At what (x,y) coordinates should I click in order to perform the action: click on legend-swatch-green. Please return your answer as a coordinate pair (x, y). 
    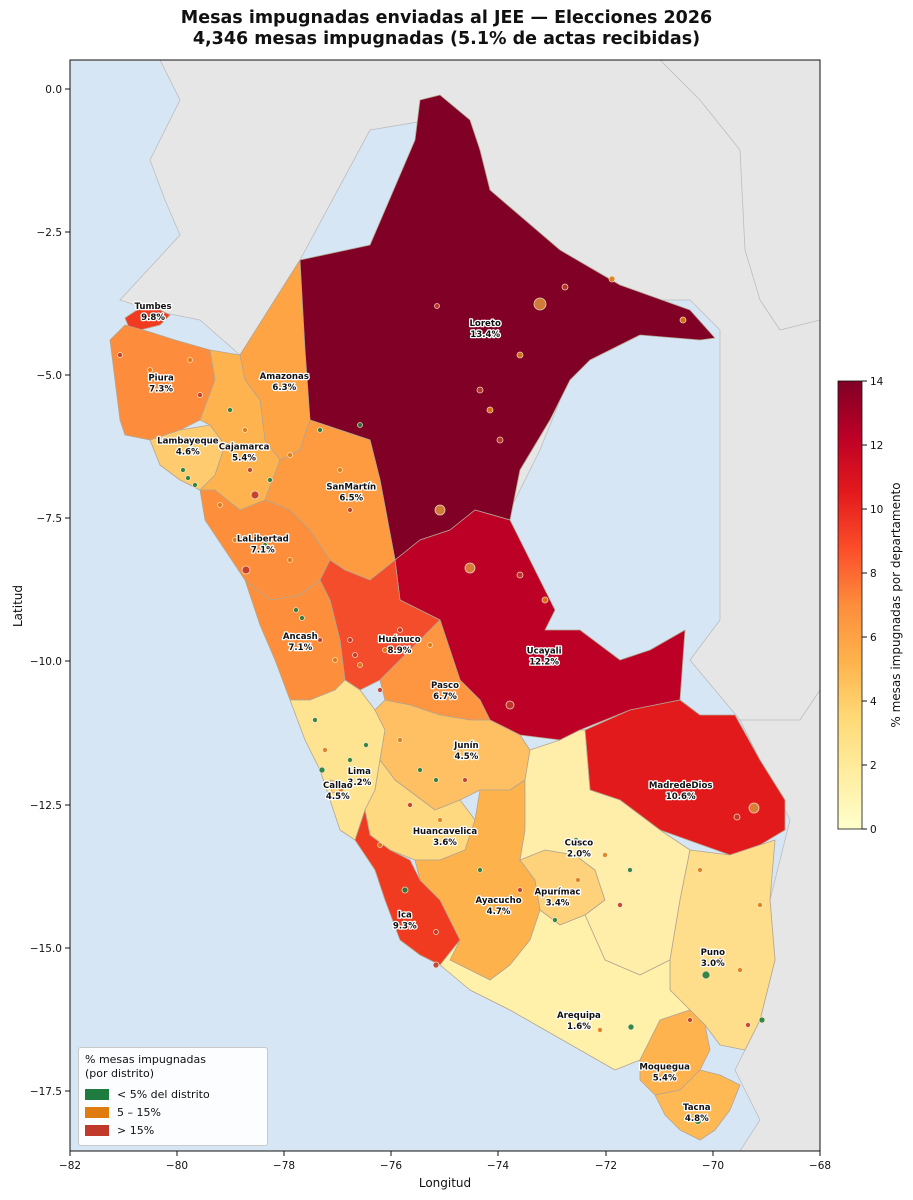
    Looking at the image, I should click on (97, 1094).